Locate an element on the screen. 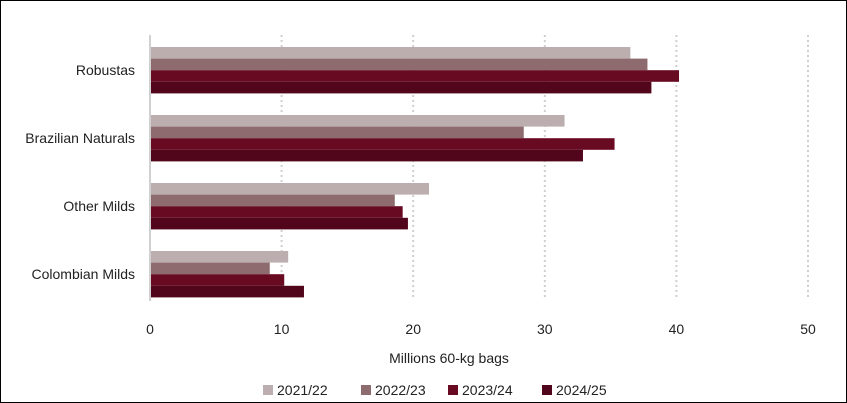 The width and height of the screenshot is (847, 403). category-label: Robustas is located at coordinates (105, 70).